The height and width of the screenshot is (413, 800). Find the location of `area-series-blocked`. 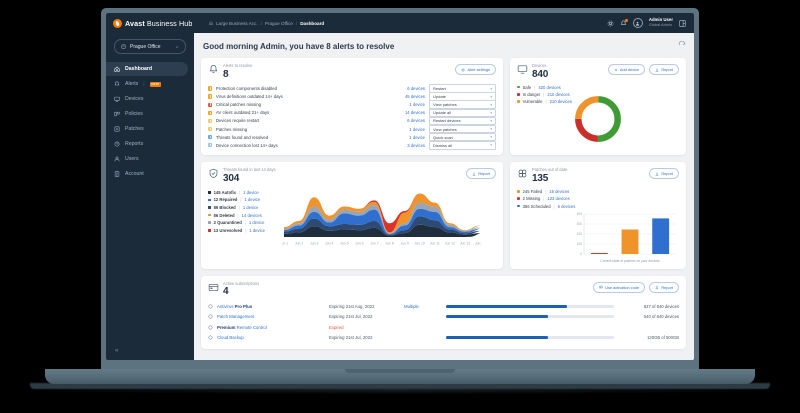

area-series-blocked is located at coordinates (382, 226).